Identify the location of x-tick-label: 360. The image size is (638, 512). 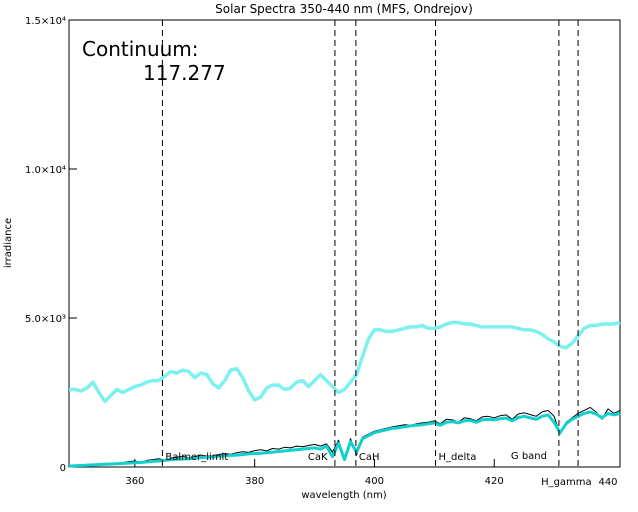
(134, 481).